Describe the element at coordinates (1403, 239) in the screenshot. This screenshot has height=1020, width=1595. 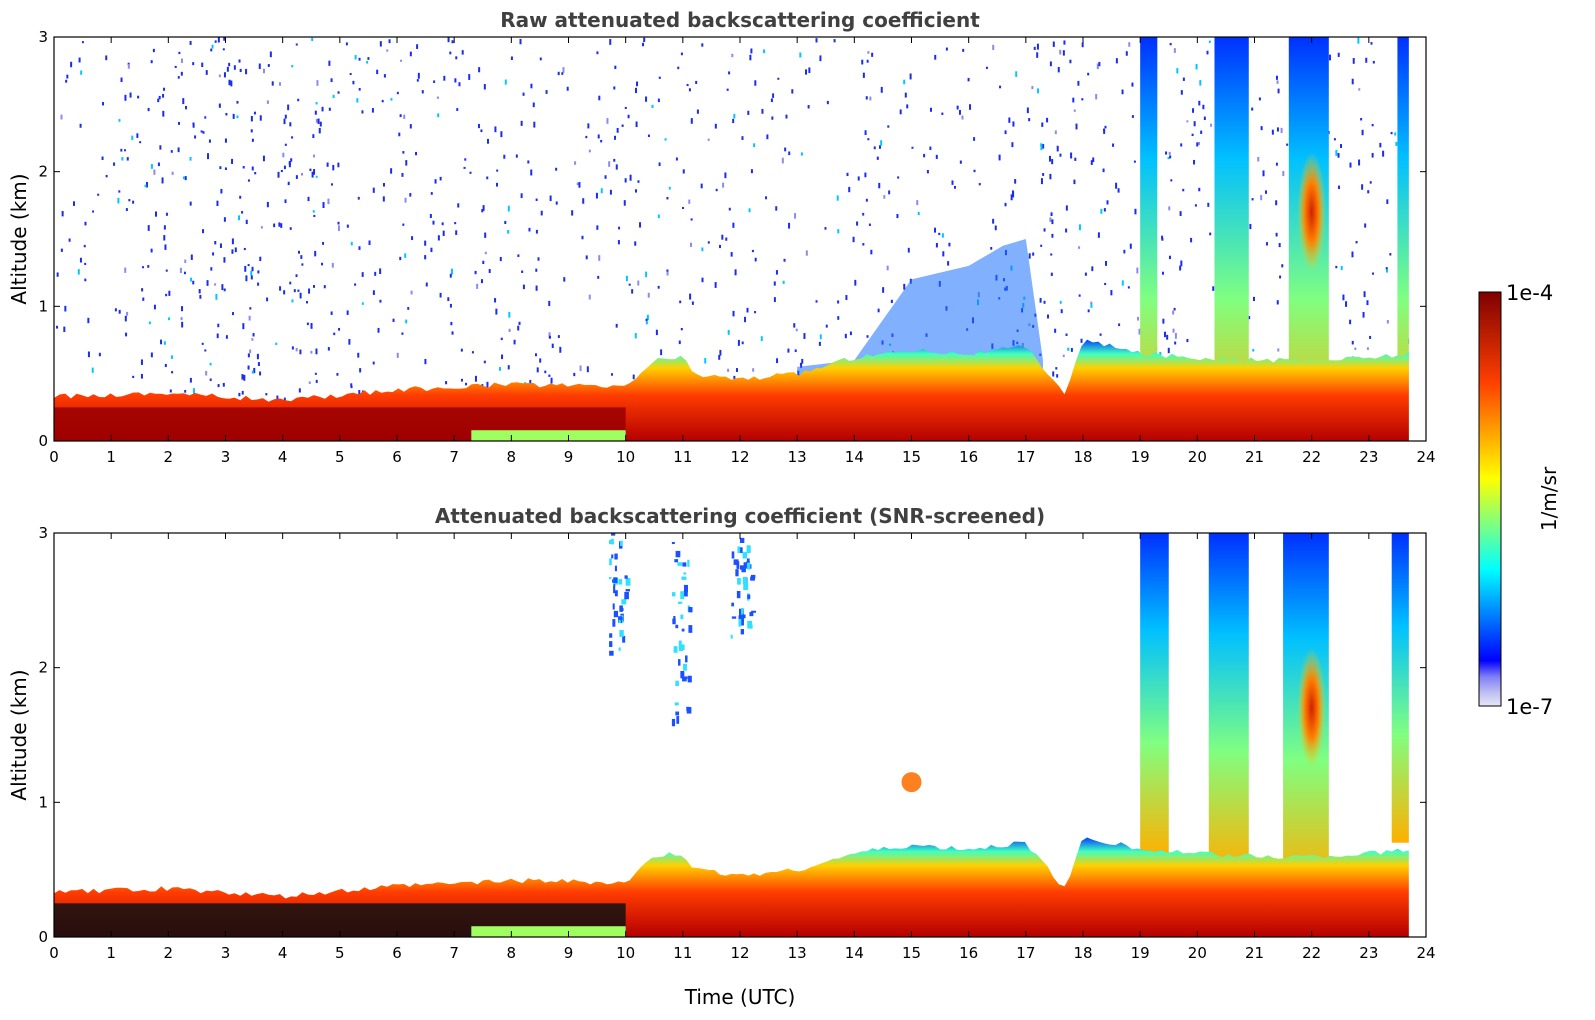
I see `cloud-column` at that location.